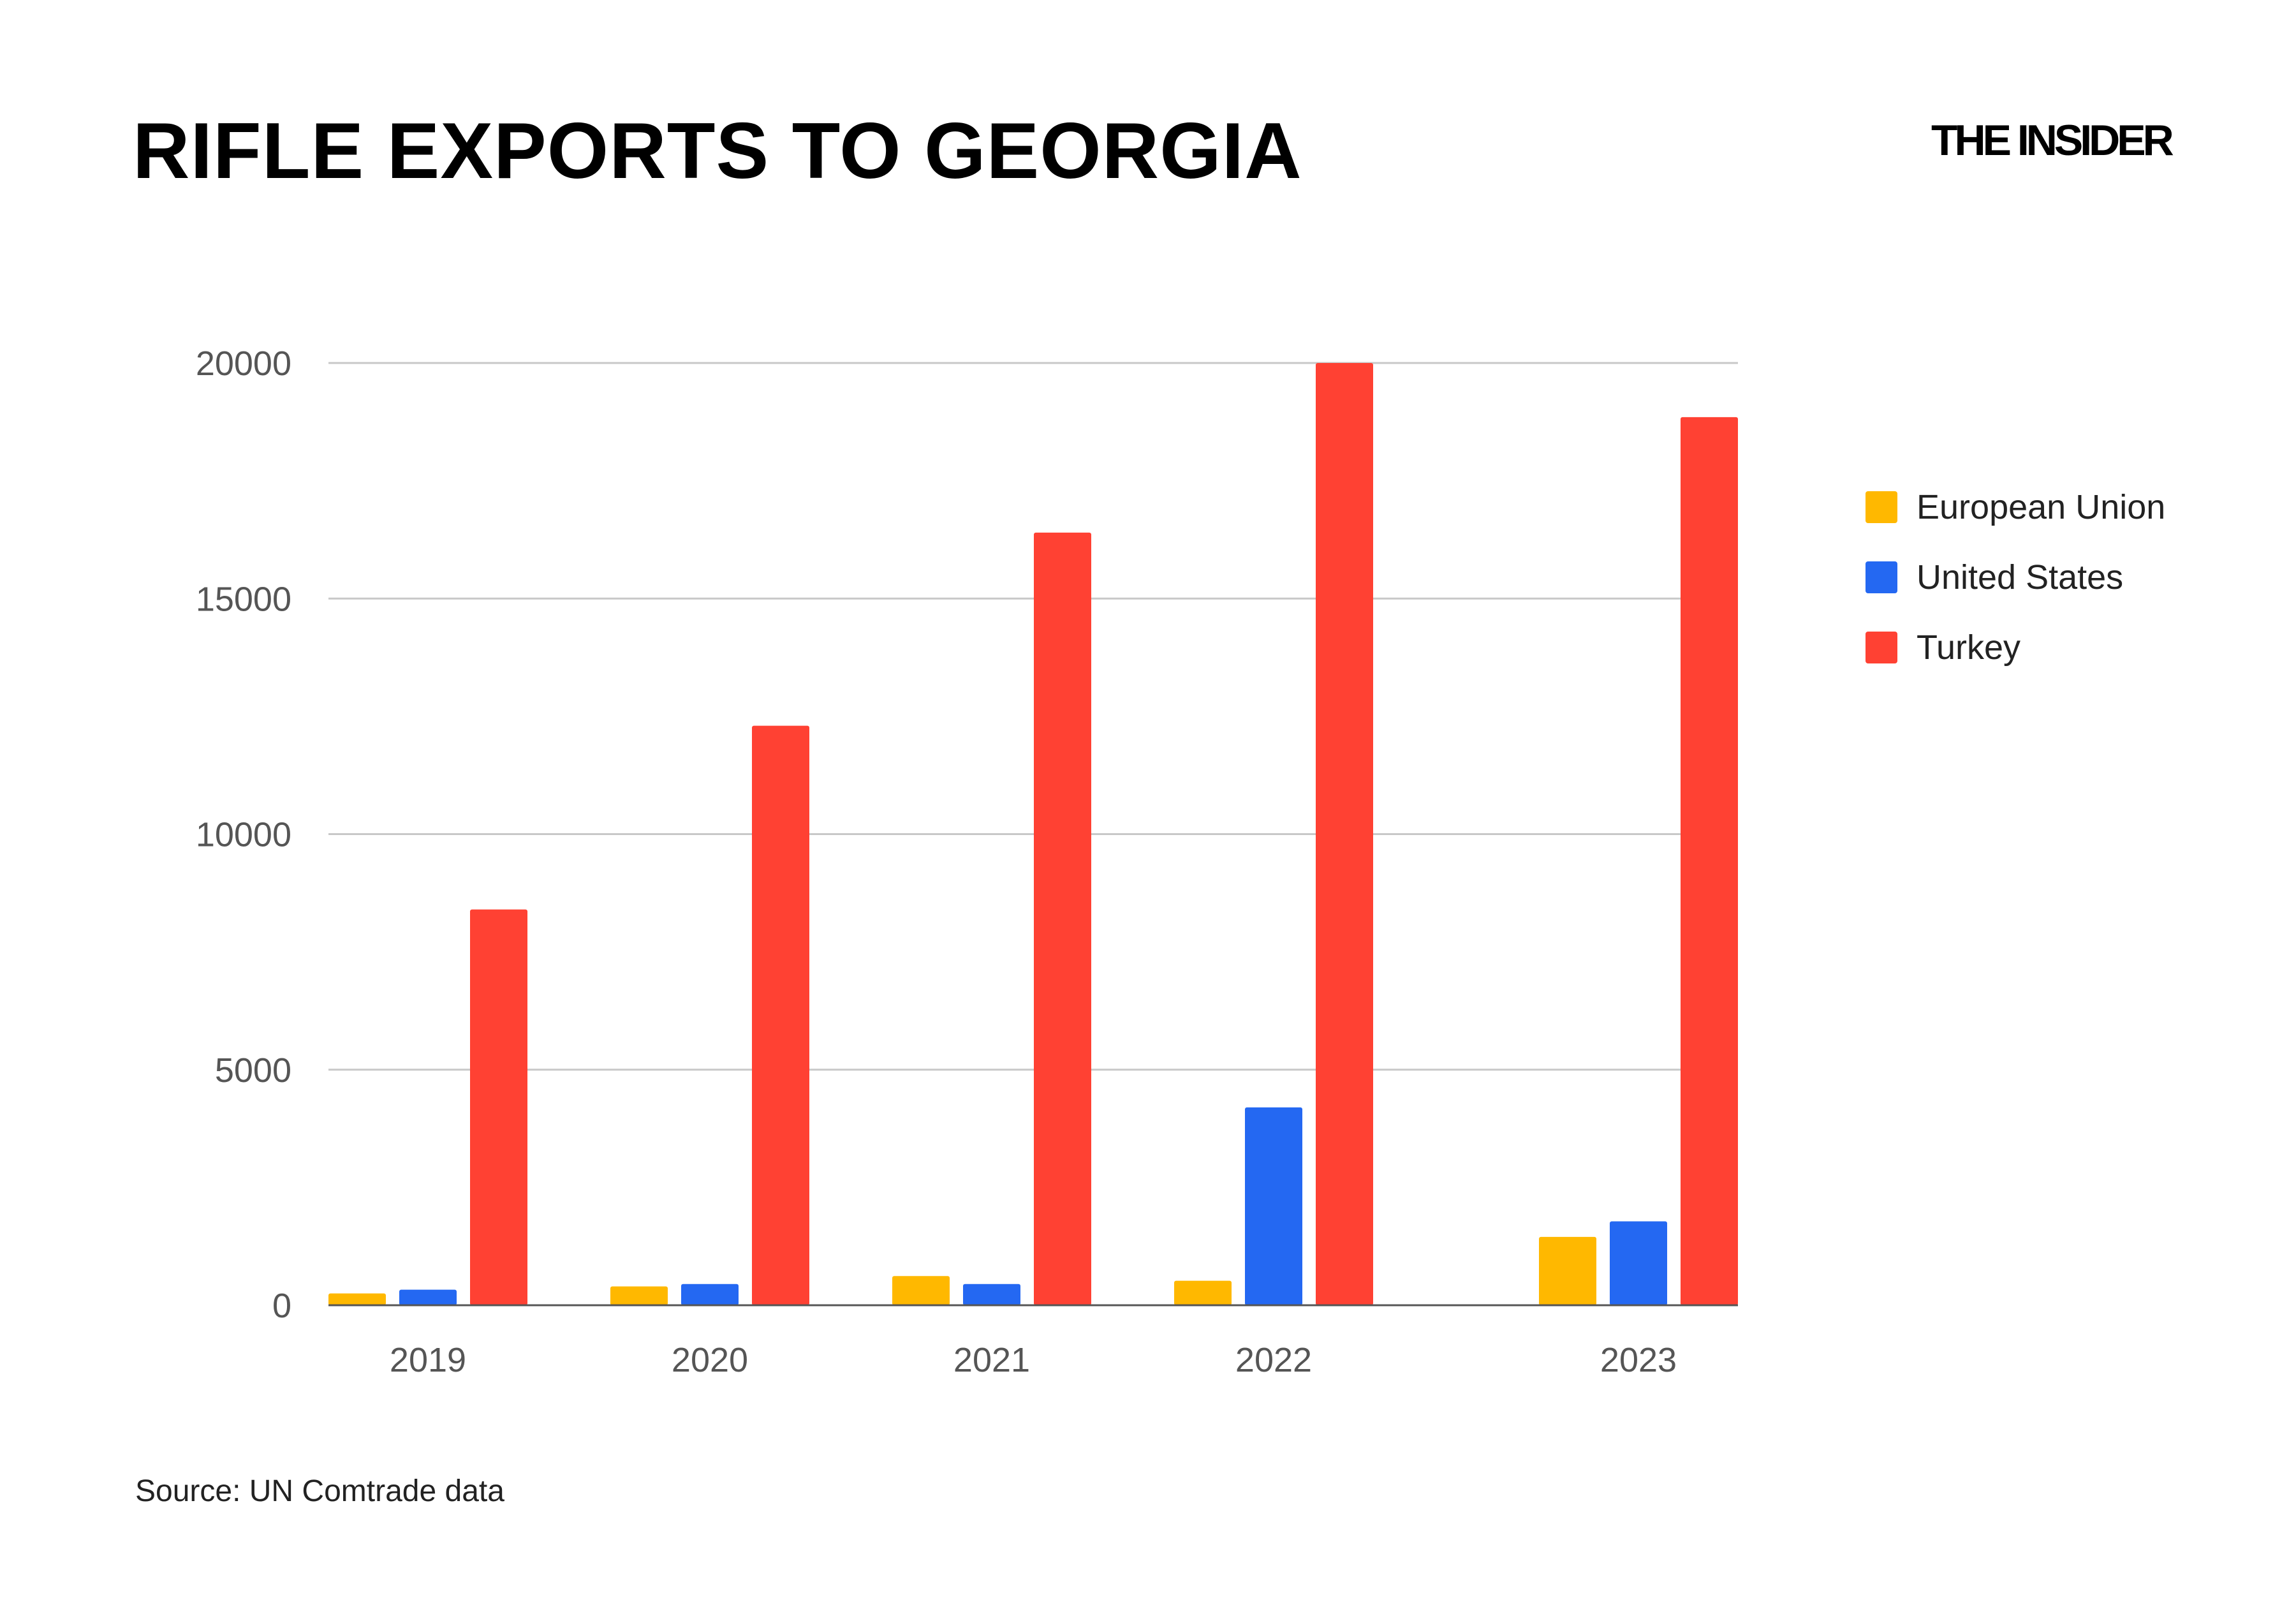 This screenshot has width=2296, height=1614. Describe the element at coordinates (1881, 647) in the screenshot. I see `legend-swatch-turkey` at that location.